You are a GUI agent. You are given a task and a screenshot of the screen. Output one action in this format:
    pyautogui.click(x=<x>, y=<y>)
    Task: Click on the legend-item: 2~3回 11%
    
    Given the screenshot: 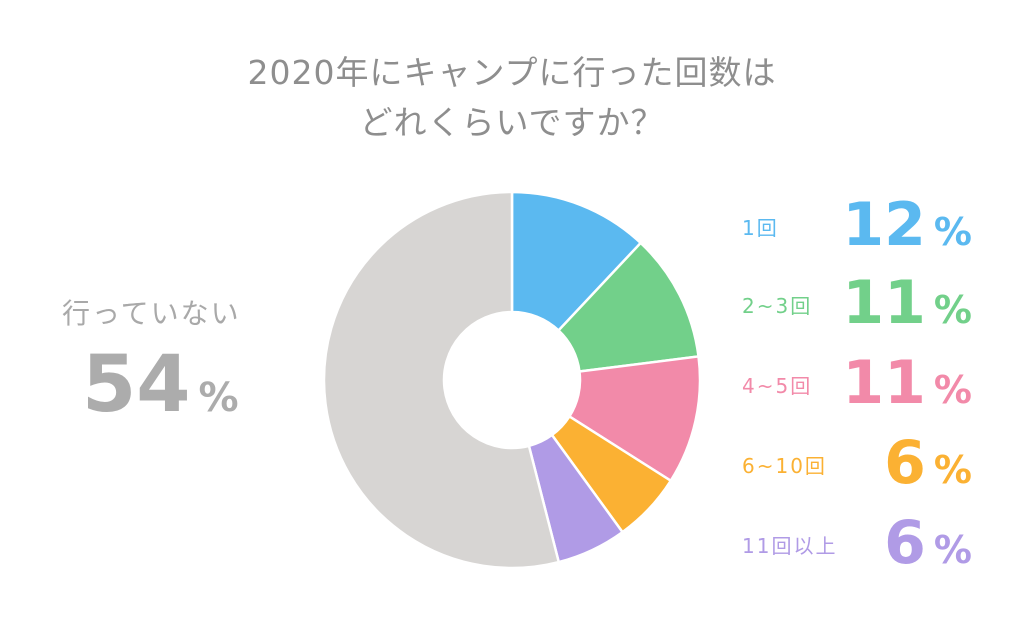 What is the action you would take?
    pyautogui.click(x=857, y=303)
    